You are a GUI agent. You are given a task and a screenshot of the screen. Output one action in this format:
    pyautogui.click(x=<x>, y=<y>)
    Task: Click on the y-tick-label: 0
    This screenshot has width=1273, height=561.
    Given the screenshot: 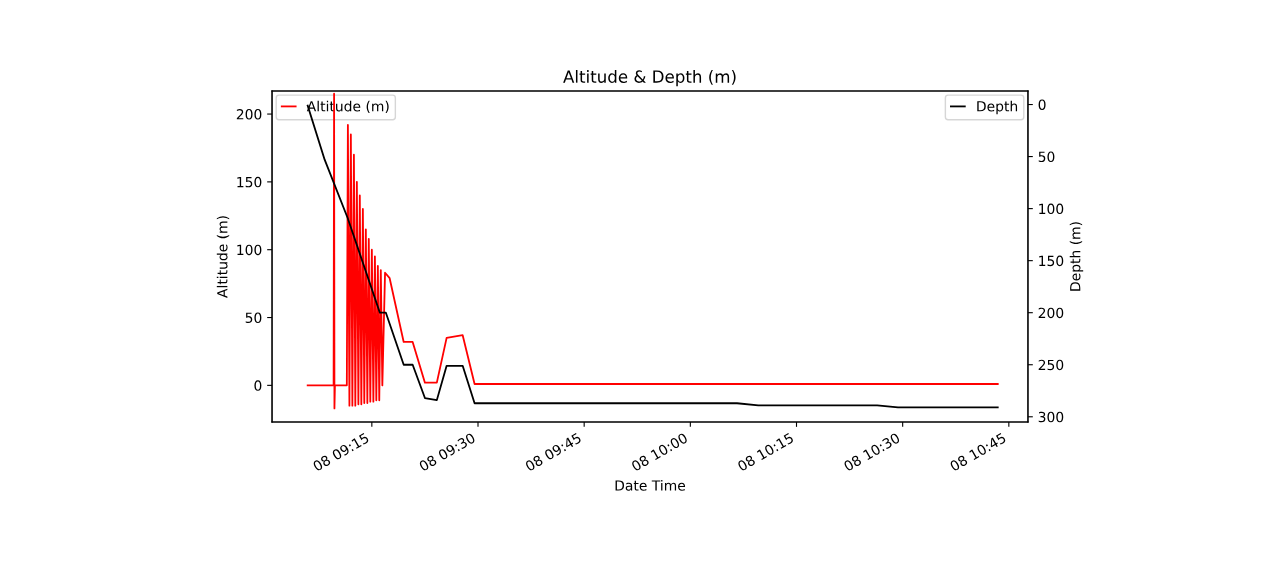 What is the action you would take?
    pyautogui.click(x=258, y=385)
    